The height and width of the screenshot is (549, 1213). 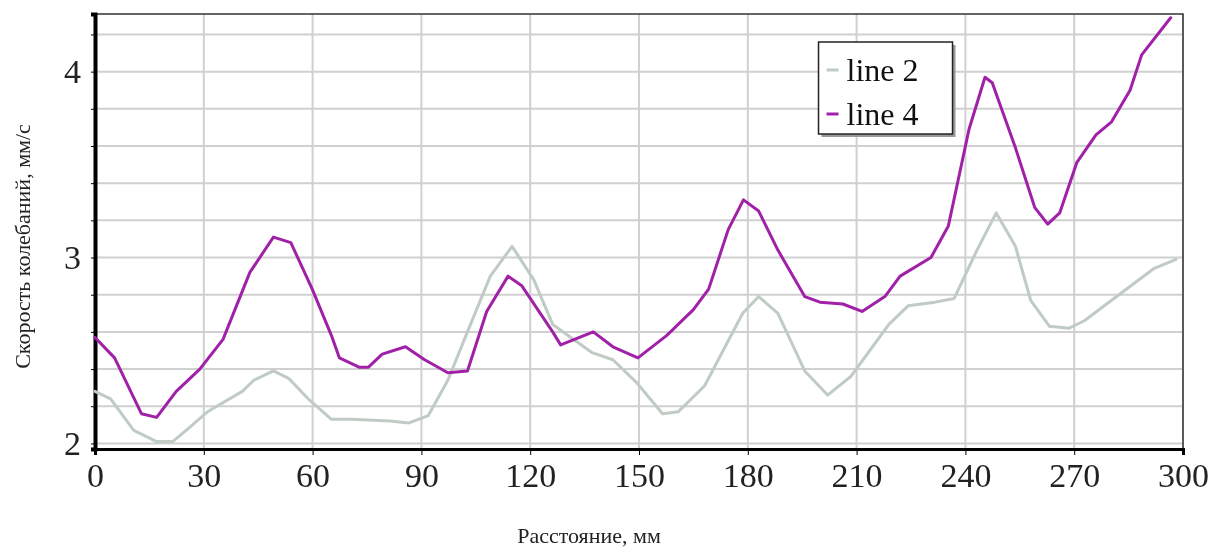 What do you see at coordinates (589, 535) in the screenshot?
I see `x-axis-title: Расстояние, мм` at bounding box center [589, 535].